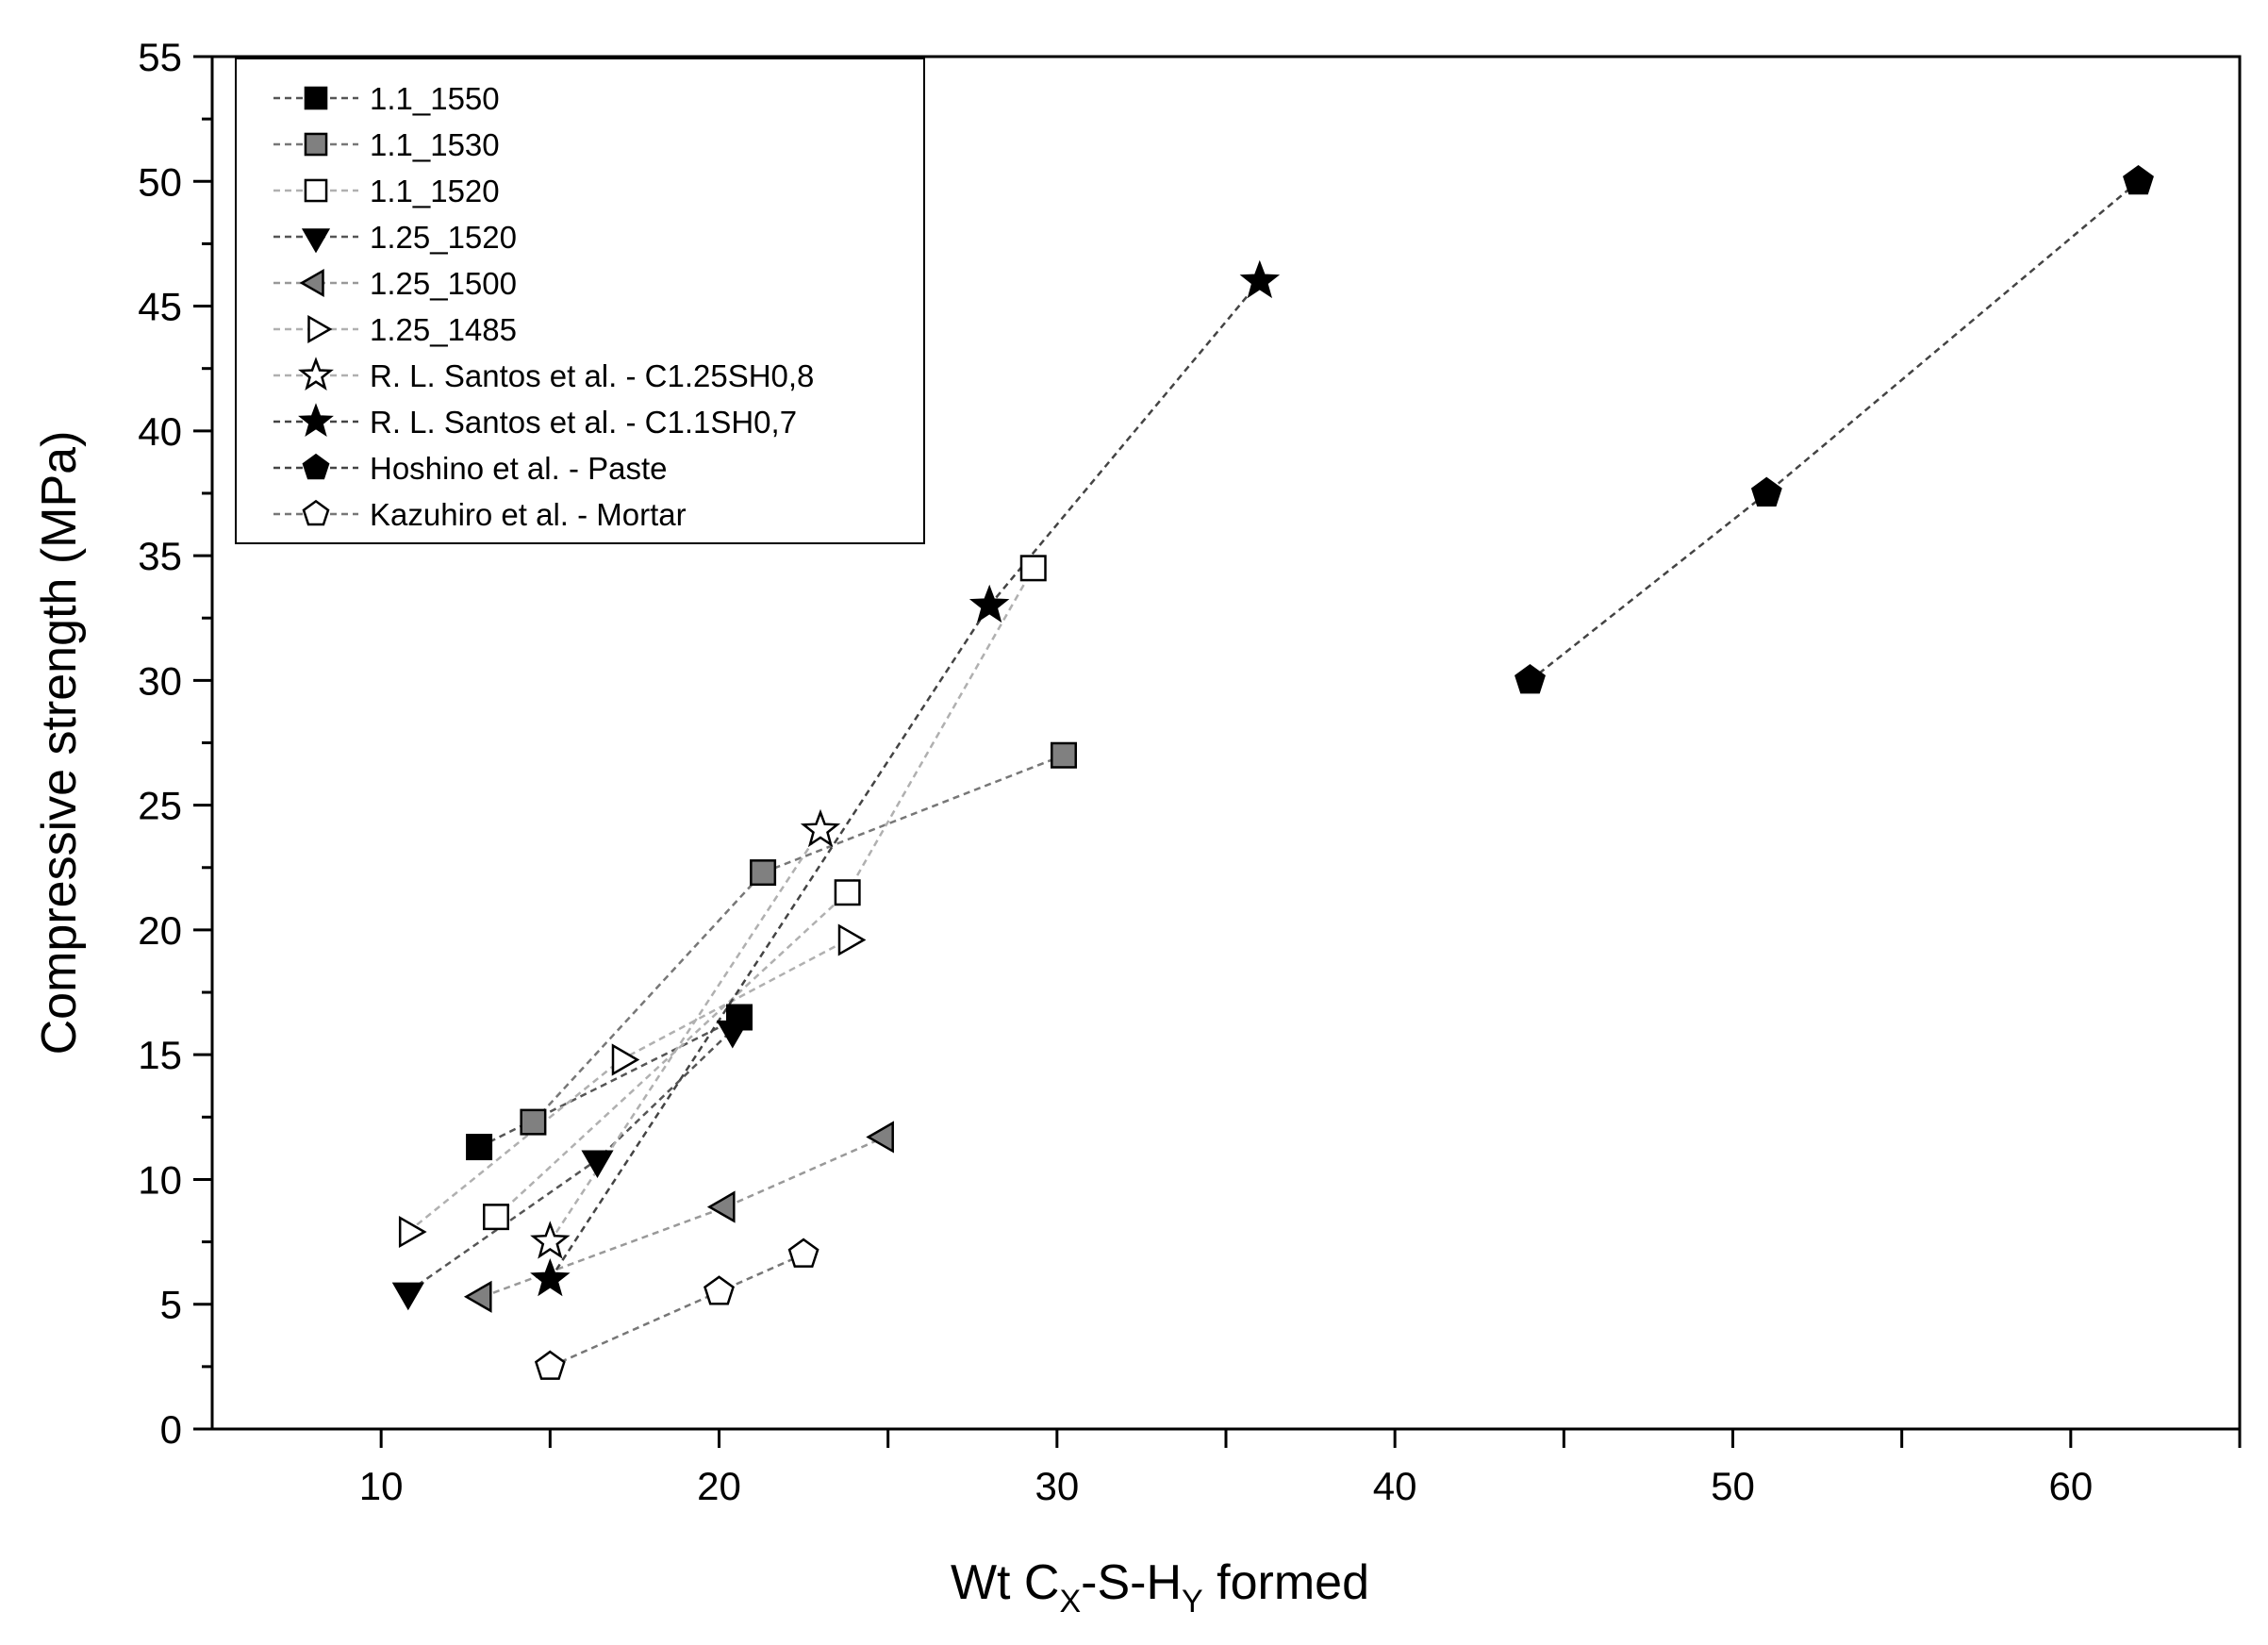 Image resolution: width=2268 pixels, height=1645 pixels. I want to click on x-tick-label: 50, so click(1733, 1486).